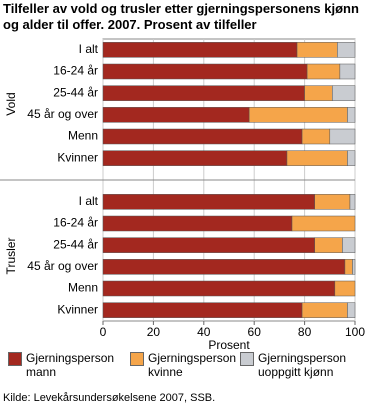 This screenshot has height=406, width=365. What do you see at coordinates (229, 345) in the screenshot?
I see `x-axis-label: Prosent` at bounding box center [229, 345].